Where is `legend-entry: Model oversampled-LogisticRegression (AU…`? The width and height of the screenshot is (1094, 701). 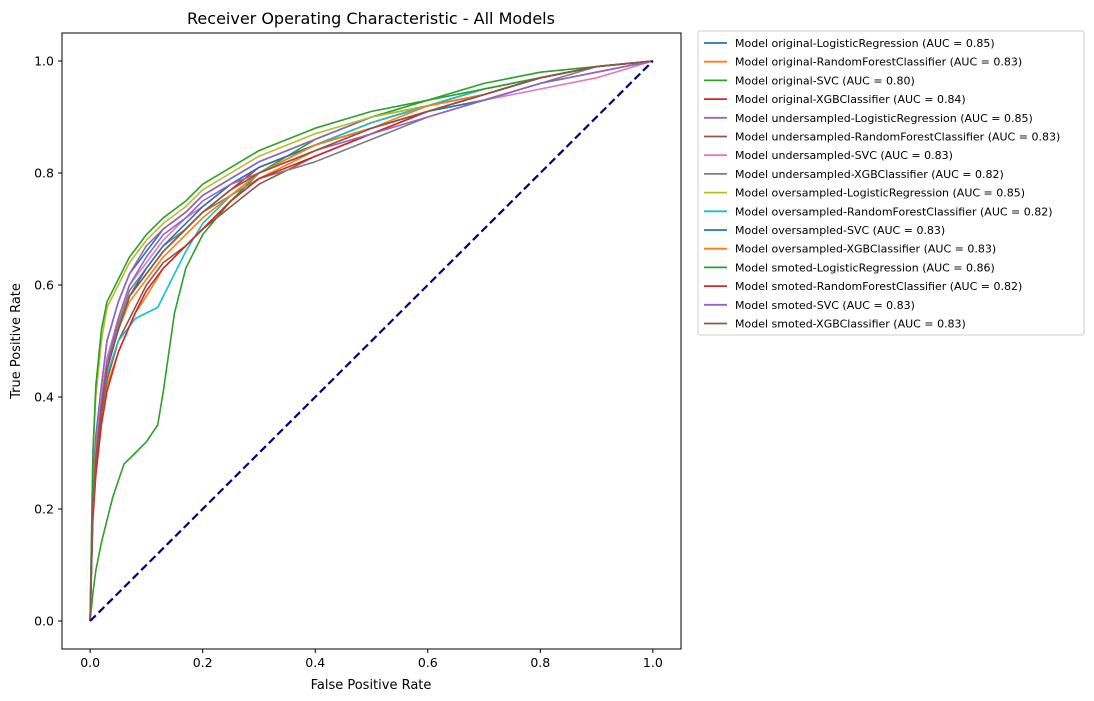
legend-entry: Model oversampled-LogisticRegression (AU… is located at coordinates (880, 193).